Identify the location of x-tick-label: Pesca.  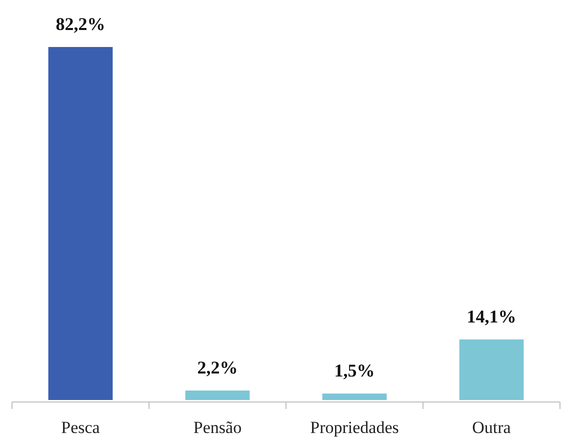
(80, 427).